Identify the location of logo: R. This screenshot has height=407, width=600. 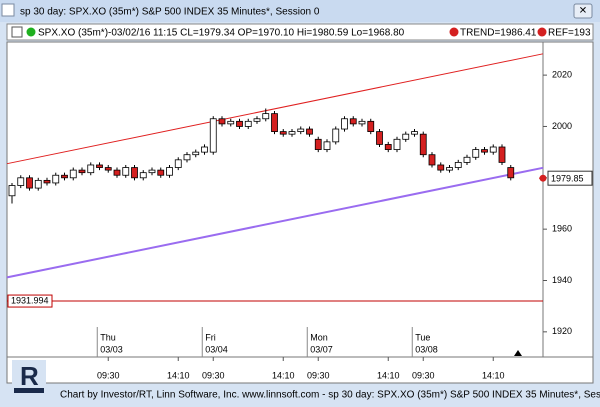
(29, 381).